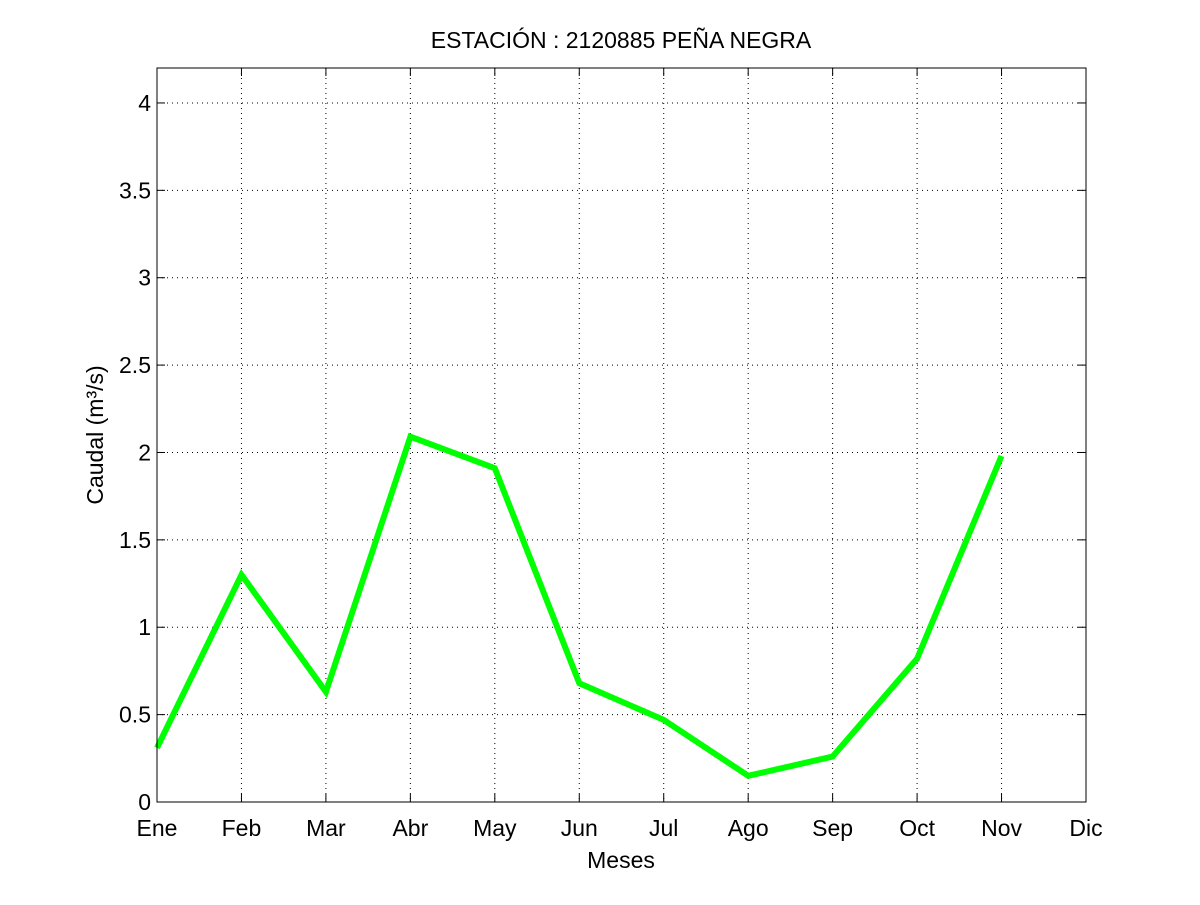 Image resolution: width=1200 pixels, height=905 pixels. Describe the element at coordinates (495, 828) in the screenshot. I see `x-tick-label: May` at that location.